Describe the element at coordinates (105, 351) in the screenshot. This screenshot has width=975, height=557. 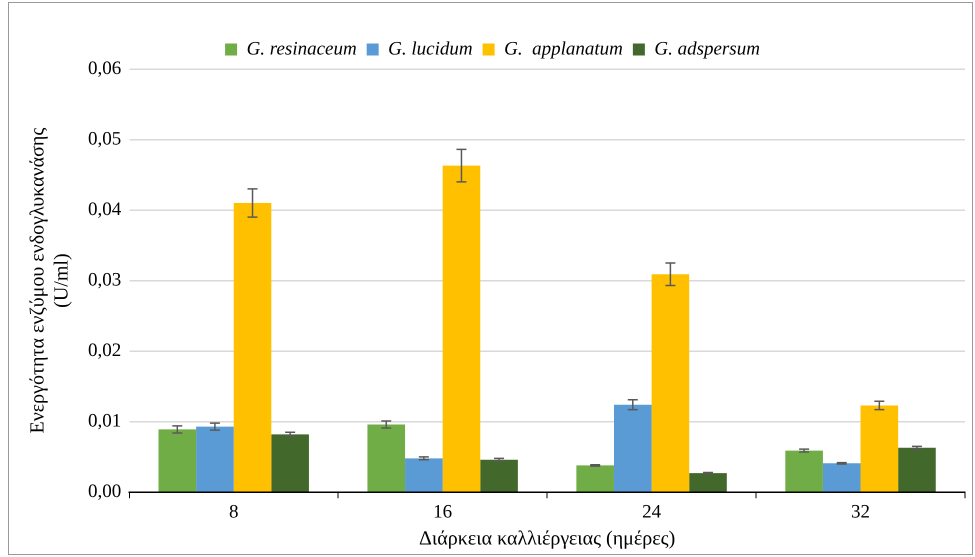
I see `y-tick-label: 0,02` at that location.